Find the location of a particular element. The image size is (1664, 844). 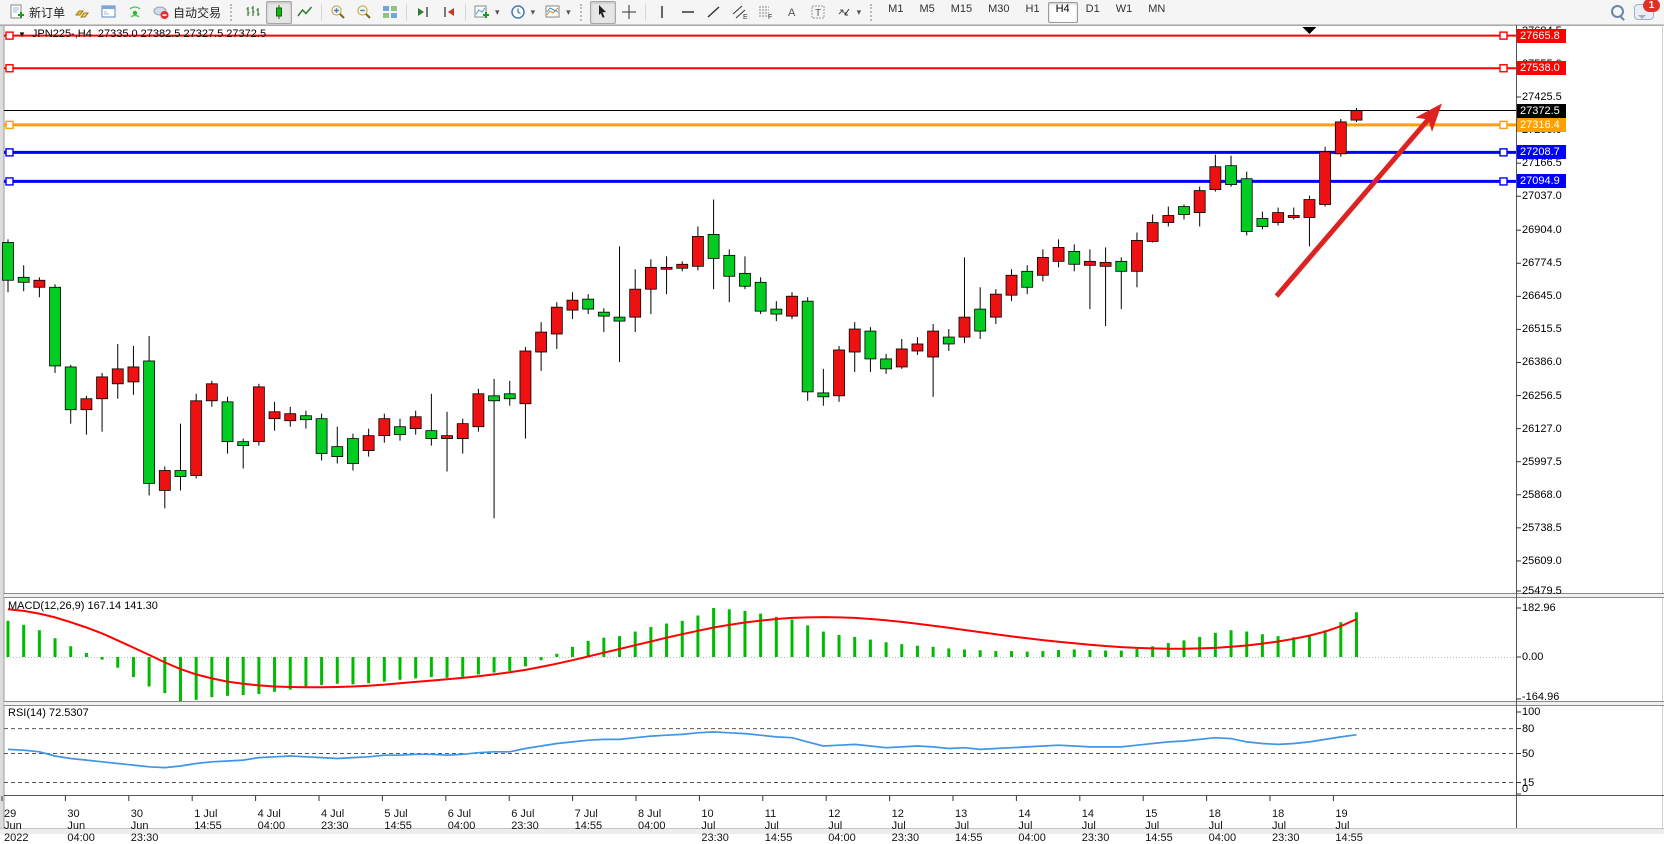

price-badge: 27316.4 is located at coordinates (1541, 124).